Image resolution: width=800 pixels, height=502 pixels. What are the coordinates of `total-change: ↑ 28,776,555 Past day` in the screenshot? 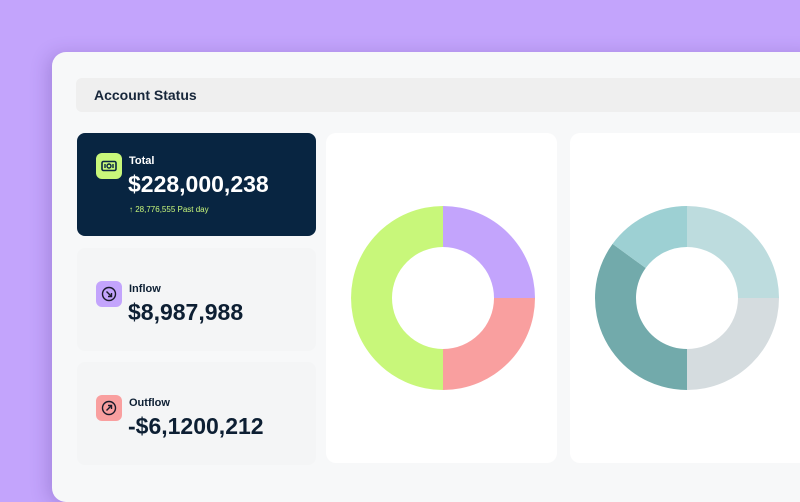 It's located at (169, 209).